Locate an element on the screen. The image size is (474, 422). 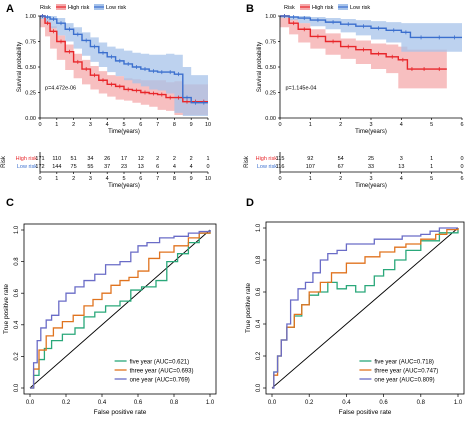
risk-table-x-tick-label: 2 is located at coordinates (73, 179).